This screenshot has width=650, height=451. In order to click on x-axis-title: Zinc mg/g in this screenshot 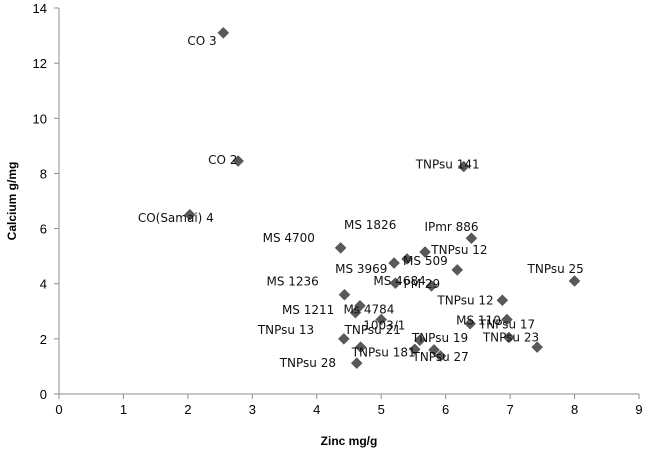, I will do `click(349, 441)`.